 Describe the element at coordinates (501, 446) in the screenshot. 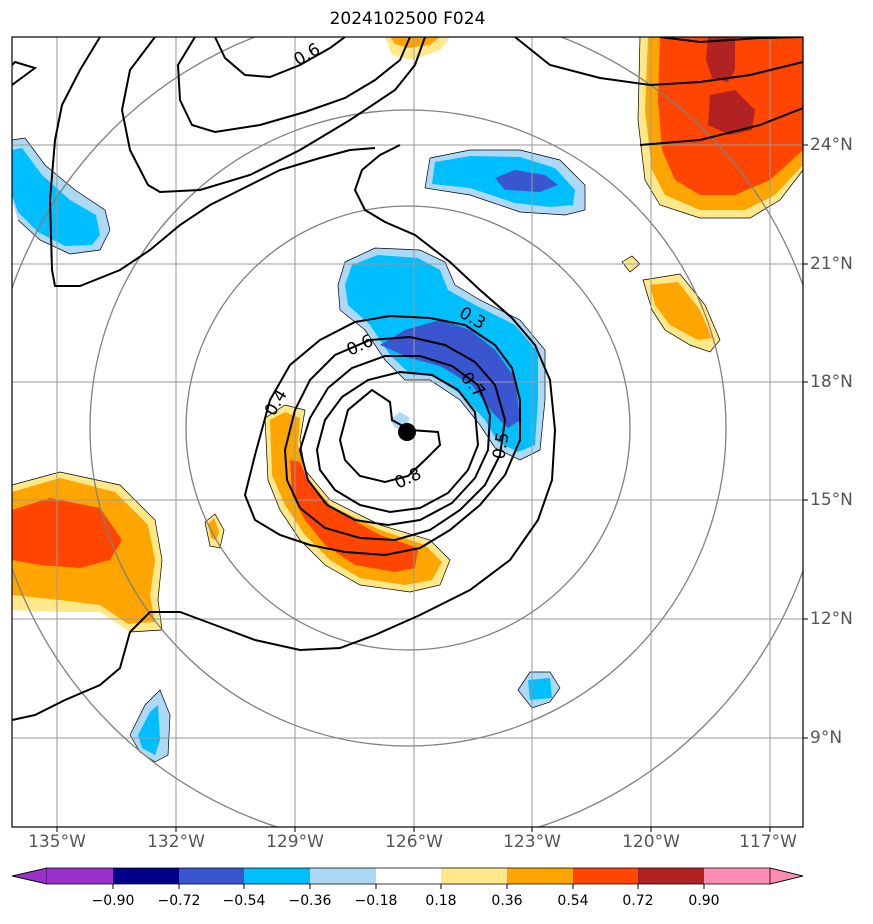

I see `contour-label: 0.5` at that location.